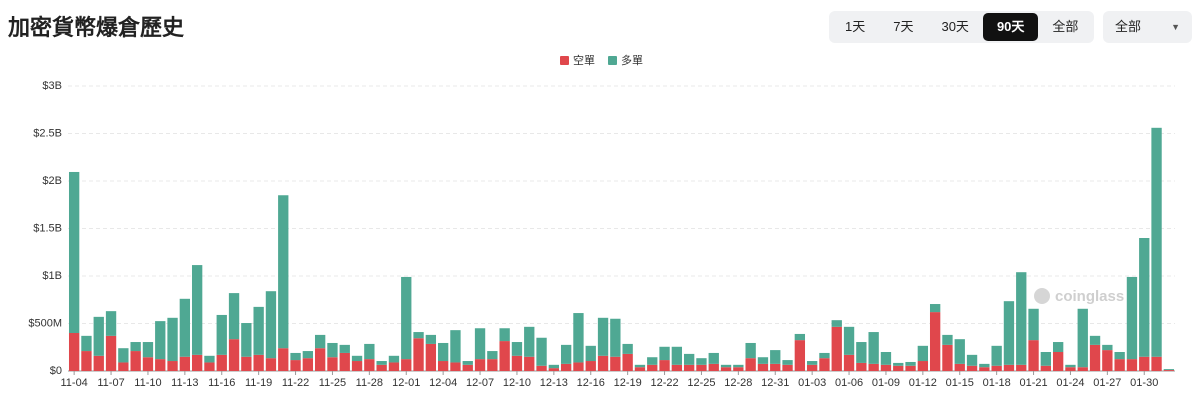  Describe the element at coordinates (517, 383) in the screenshot. I see `x-tick-label: 12-10` at that location.